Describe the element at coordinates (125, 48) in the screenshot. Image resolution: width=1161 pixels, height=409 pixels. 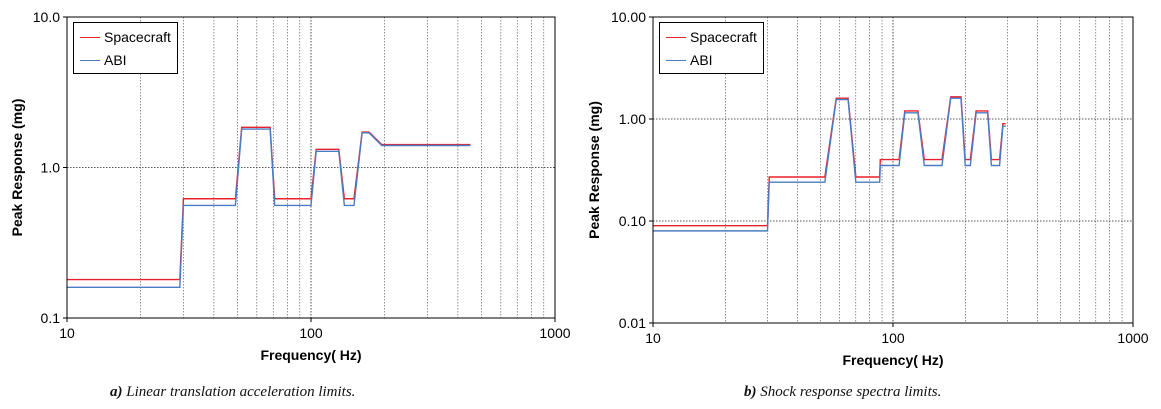
I see `chart-a-legend: Spacecraft ABI` at that location.